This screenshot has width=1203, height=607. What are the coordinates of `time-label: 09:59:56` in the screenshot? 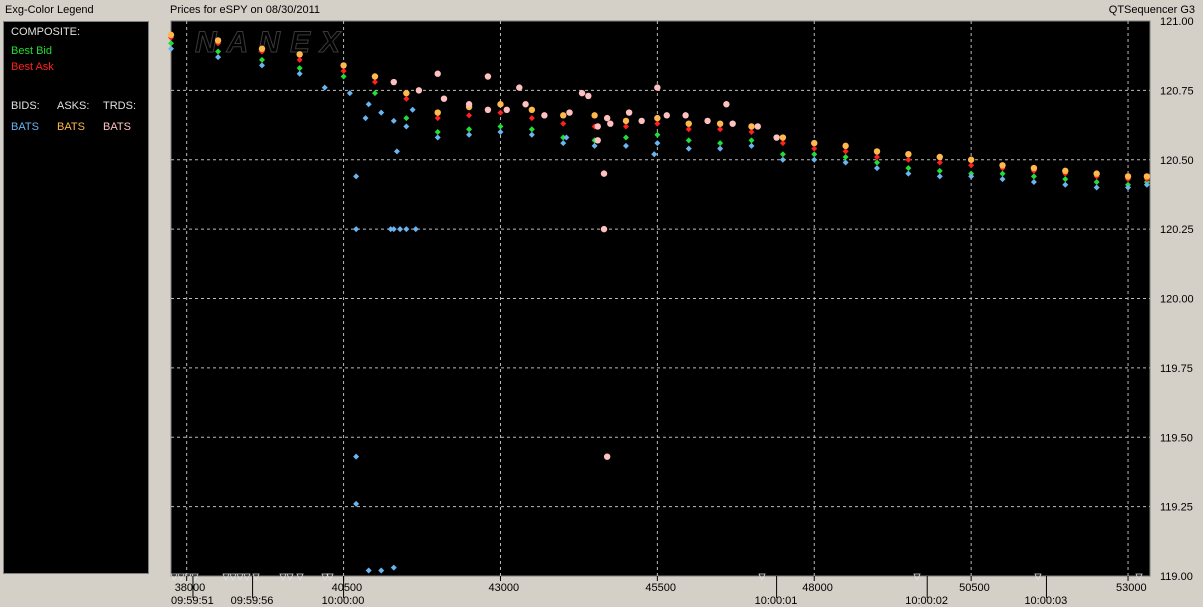 It's located at (252, 601).